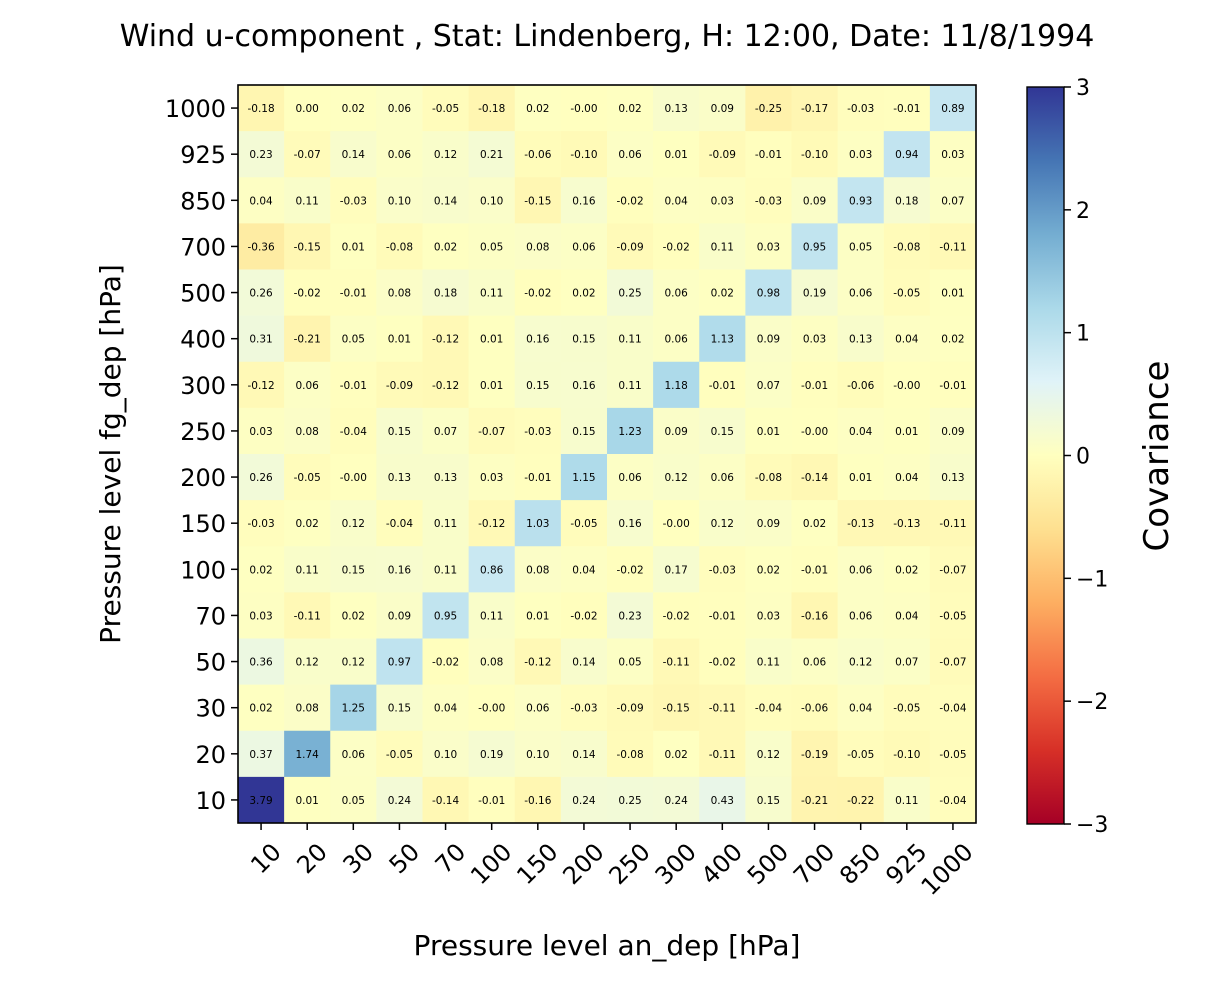 This screenshot has width=1214, height=985. Describe the element at coordinates (203, 478) in the screenshot. I see `y-tick-label: 200` at that location.